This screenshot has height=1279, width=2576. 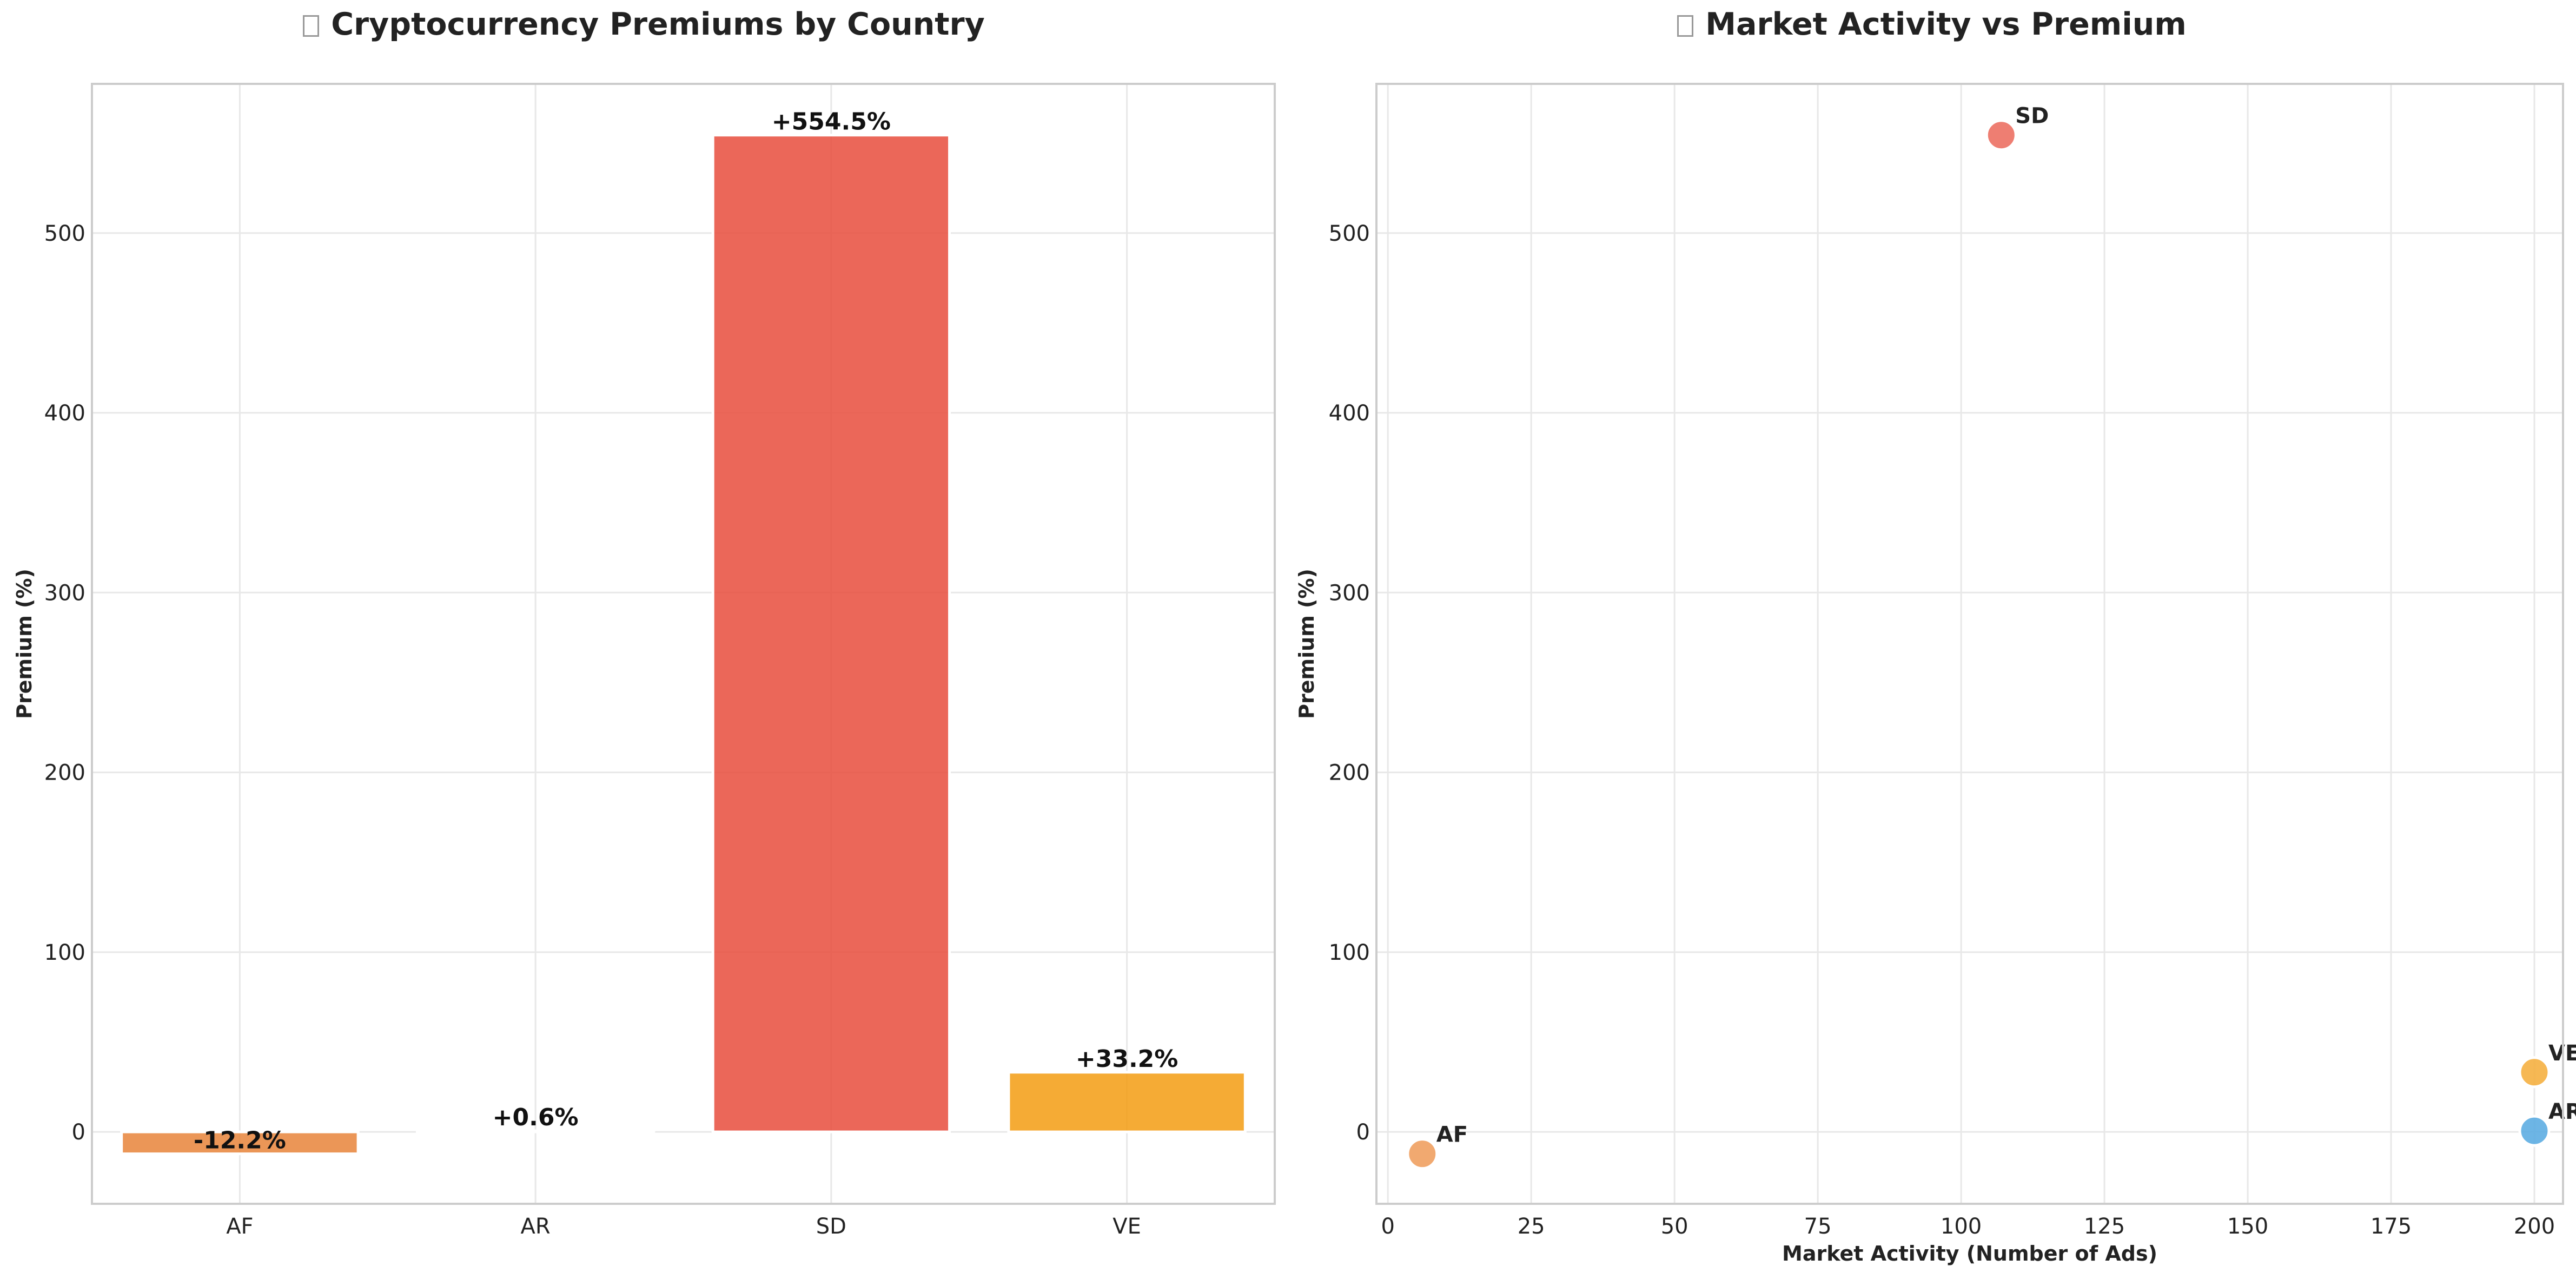 I want to click on x-axis-label: Market Activity (Number of Ads), so click(x=1970, y=1253).